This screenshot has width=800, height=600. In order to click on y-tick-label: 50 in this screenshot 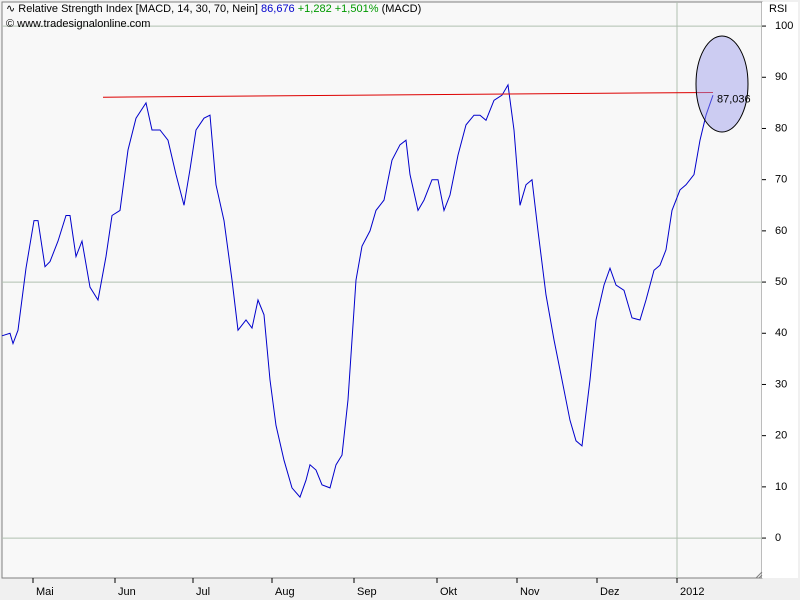, I will do `click(781, 282)`.